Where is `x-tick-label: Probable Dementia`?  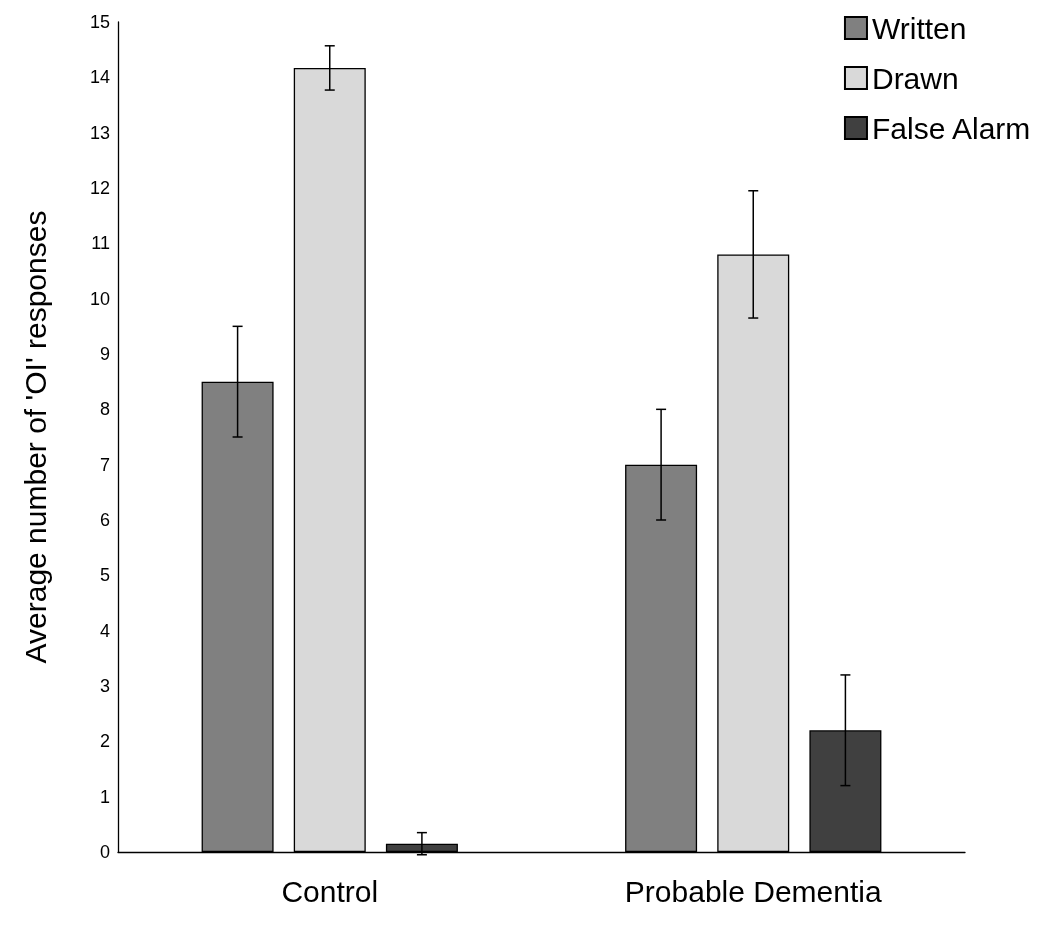
x-tick-label: Probable Dementia is located at coordinates (753, 891).